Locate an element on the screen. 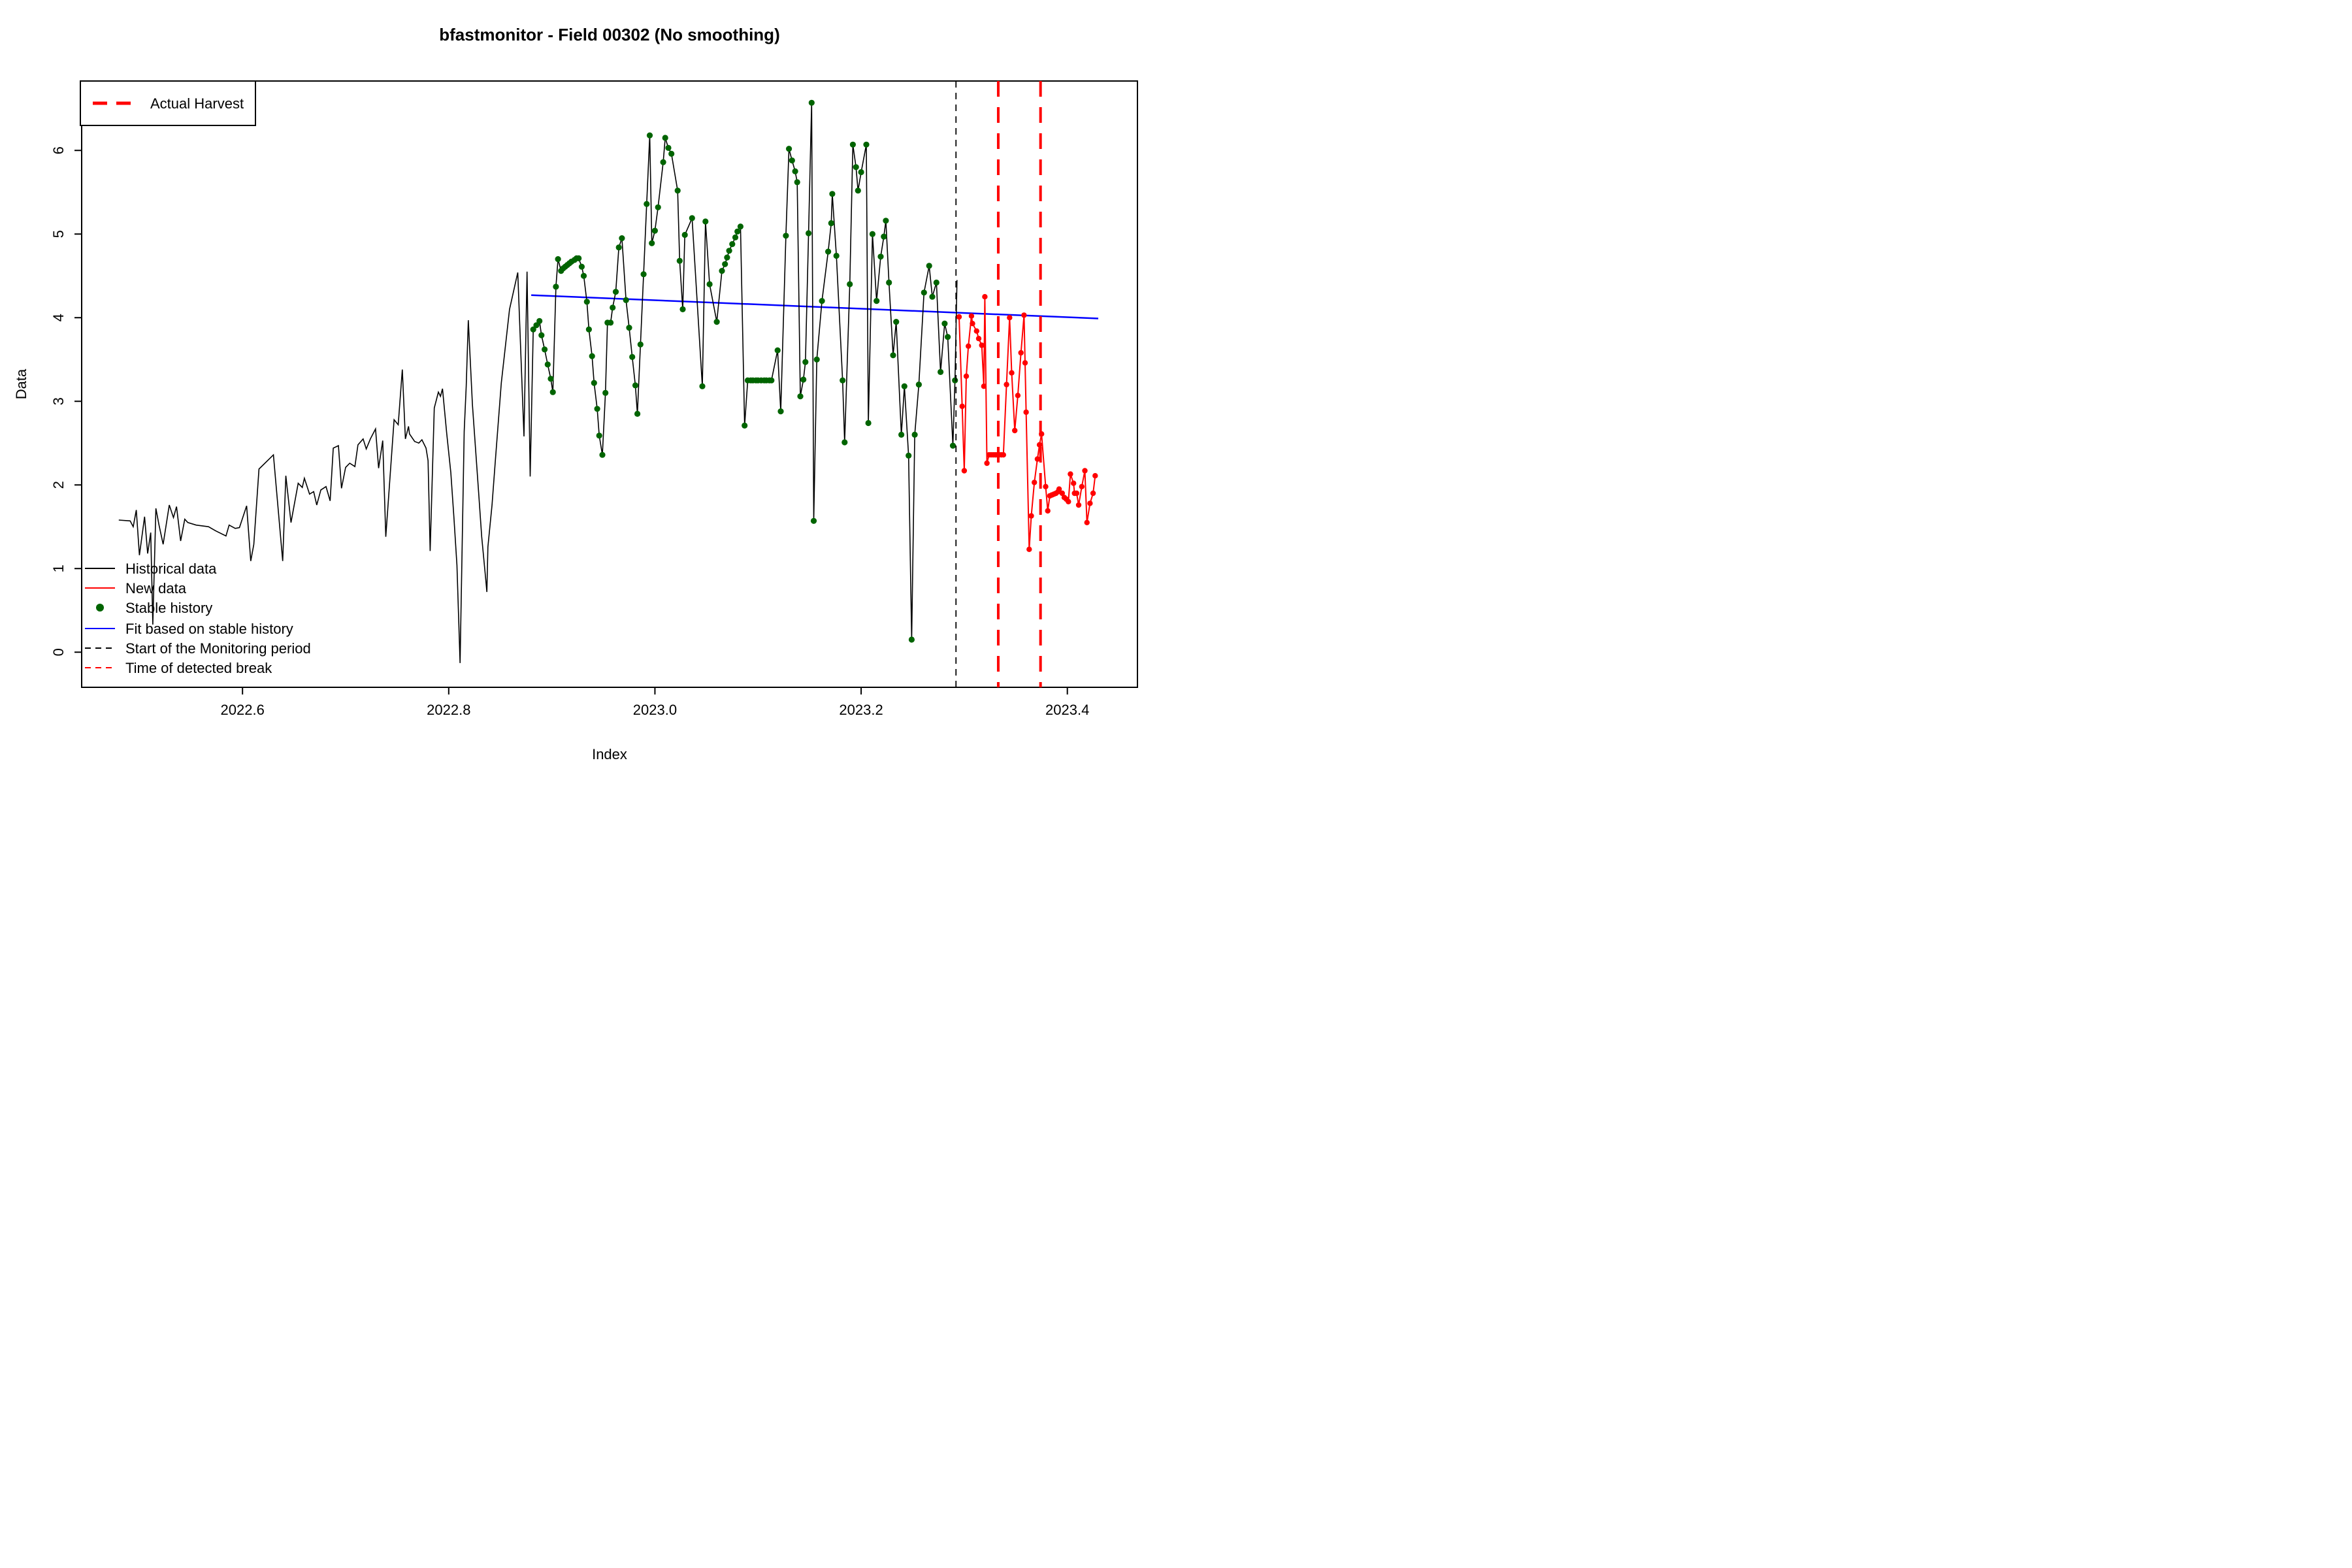 This screenshot has width=2352, height=1568. historical-line is located at coordinates (538, 383).